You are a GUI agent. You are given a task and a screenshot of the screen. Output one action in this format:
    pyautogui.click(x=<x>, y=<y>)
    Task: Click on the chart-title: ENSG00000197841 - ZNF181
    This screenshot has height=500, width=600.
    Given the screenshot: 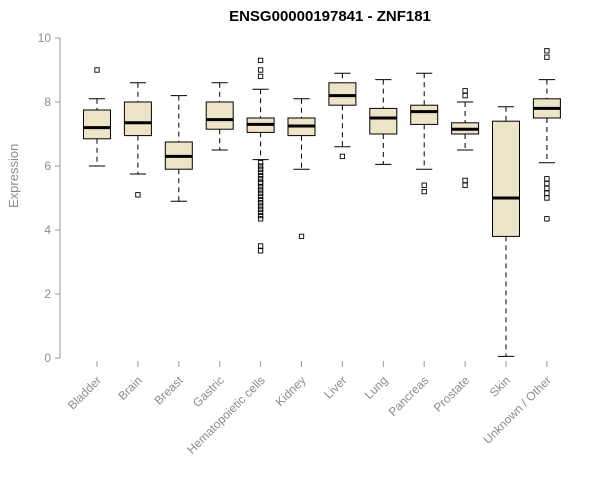 What is the action you would take?
    pyautogui.click(x=330, y=16)
    